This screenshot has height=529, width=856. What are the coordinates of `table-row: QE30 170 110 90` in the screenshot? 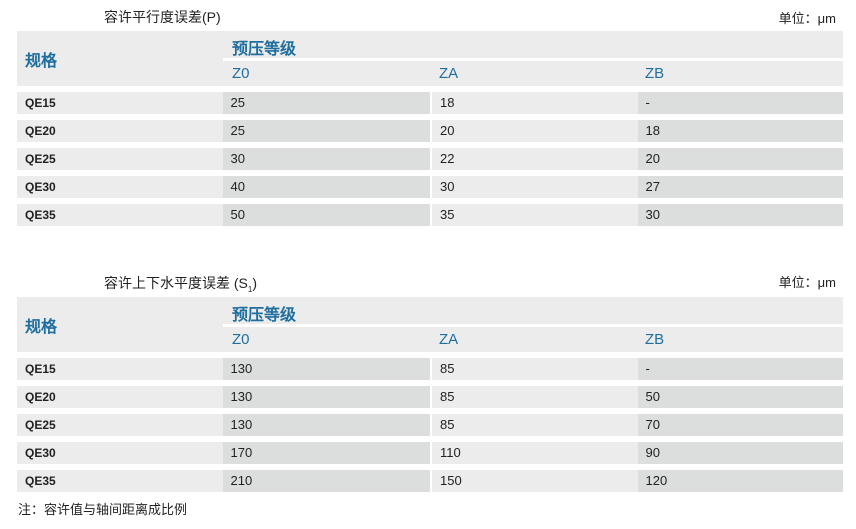 It's located at (430, 453).